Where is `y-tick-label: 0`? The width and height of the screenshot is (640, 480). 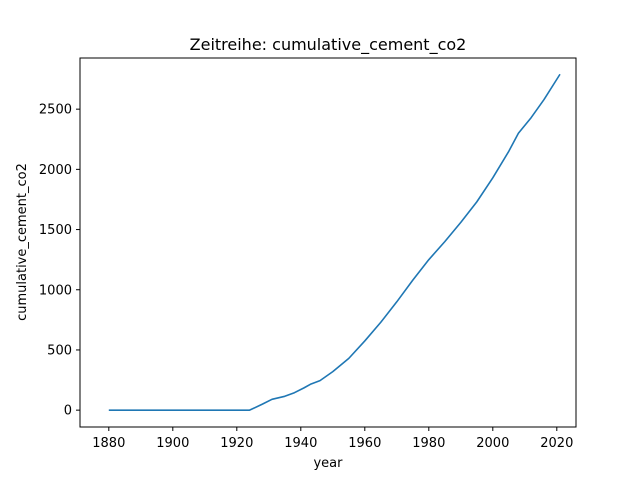 y-tick-label: 0 is located at coordinates (68, 411).